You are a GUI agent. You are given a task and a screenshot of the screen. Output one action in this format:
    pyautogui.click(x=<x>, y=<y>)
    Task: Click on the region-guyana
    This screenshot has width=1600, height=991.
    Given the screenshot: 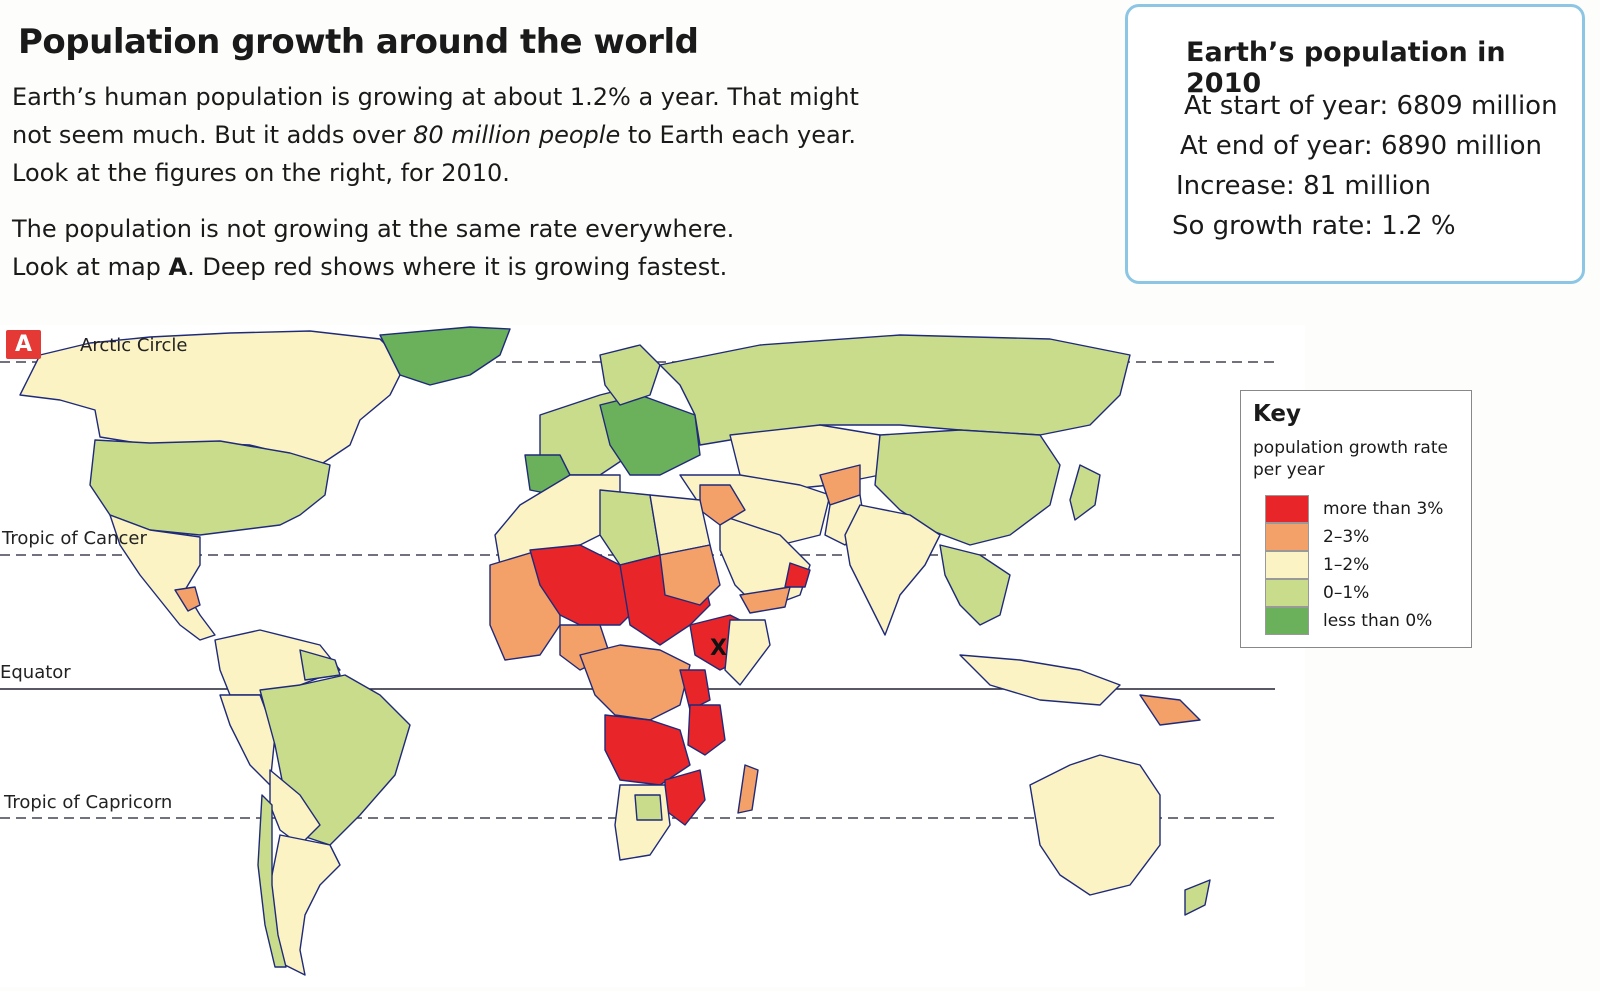 What is the action you would take?
    pyautogui.click(x=320, y=665)
    